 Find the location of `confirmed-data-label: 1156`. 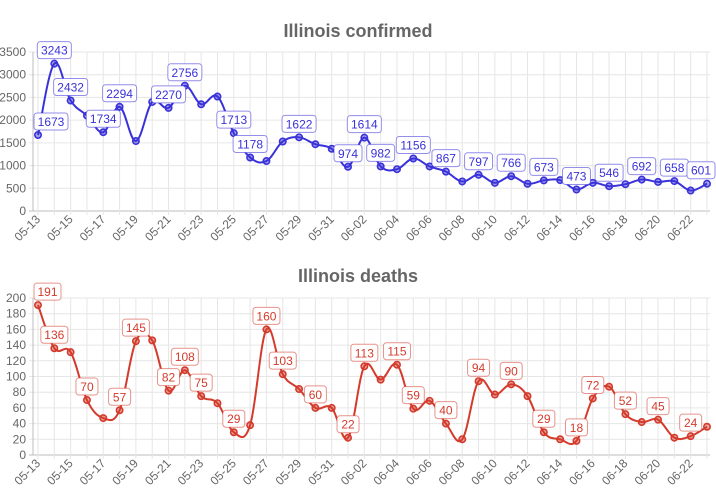

confirmed-data-label: 1156 is located at coordinates (413, 145).